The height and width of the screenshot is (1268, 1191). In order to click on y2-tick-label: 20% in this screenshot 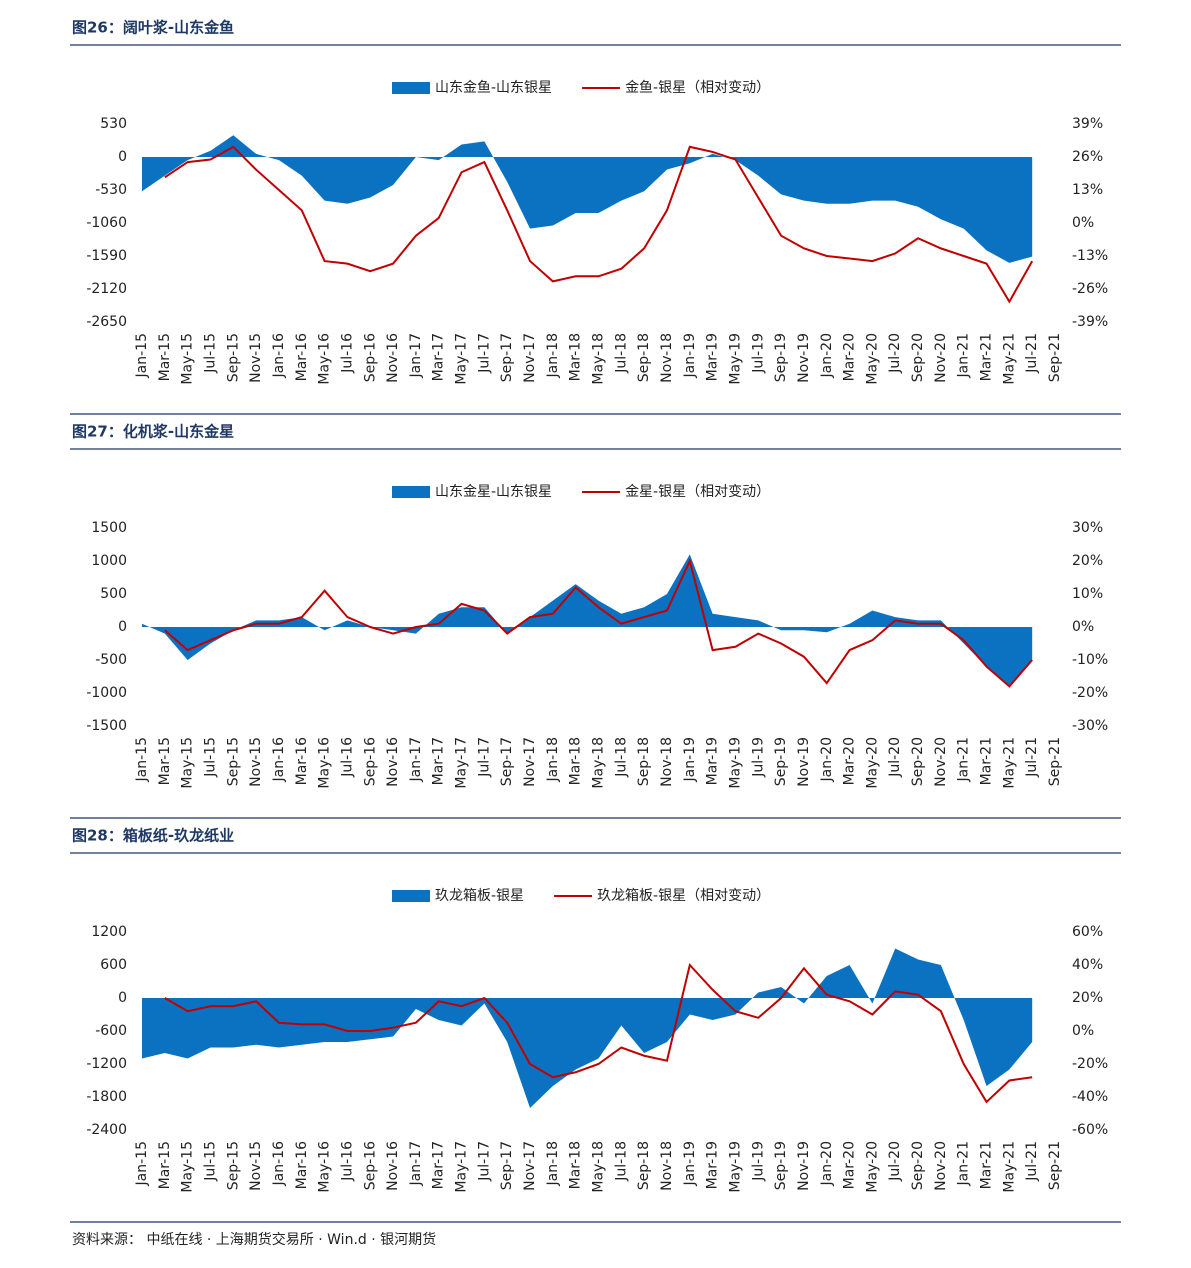, I will do `click(1087, 998)`.